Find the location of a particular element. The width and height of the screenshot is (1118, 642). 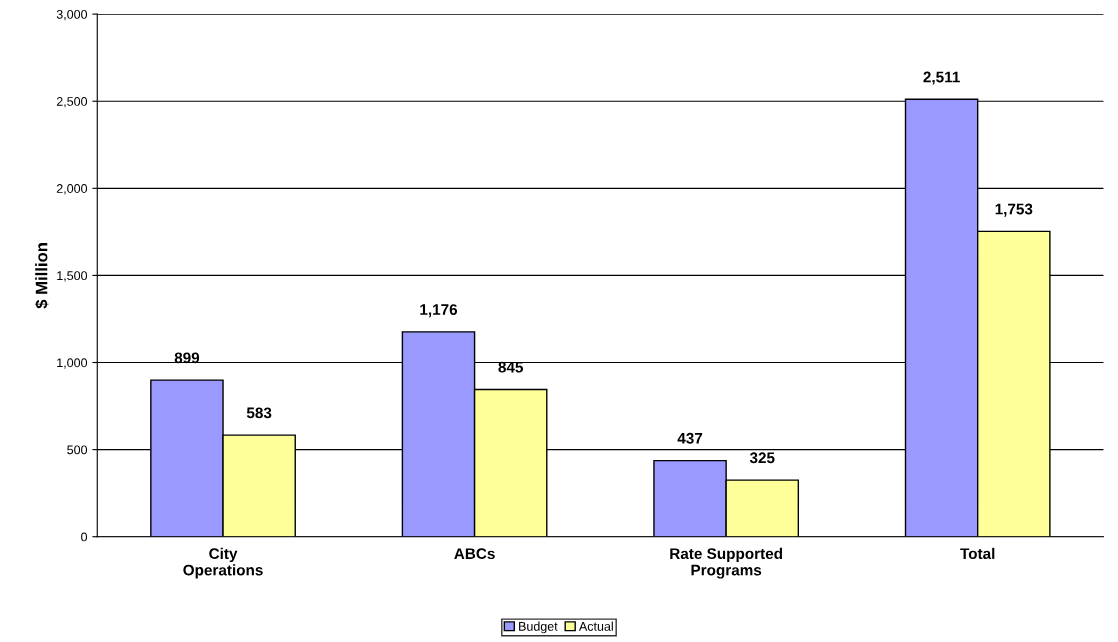

data-label: 325 is located at coordinates (762, 458).